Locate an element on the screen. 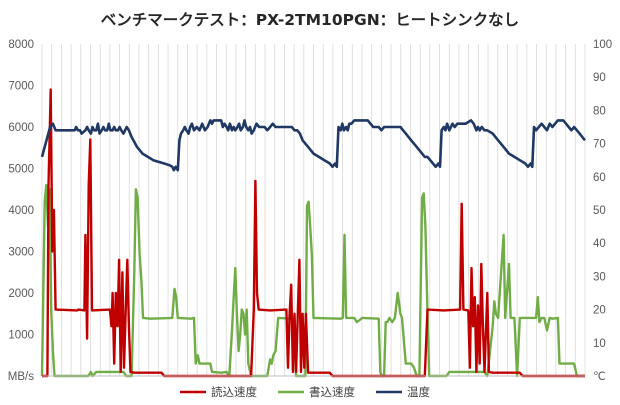  y-right-tick-label: 40 is located at coordinates (599, 244).